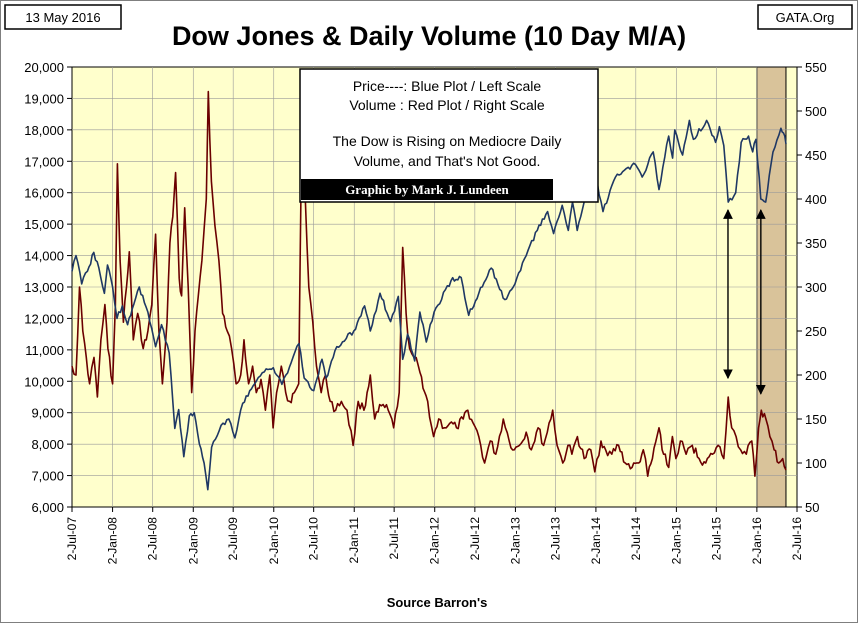 This screenshot has height=623, width=858. I want to click on right-axis-ticks: 50 100 150 200 250 300 350 400 450 500 550, so click(812, 287).